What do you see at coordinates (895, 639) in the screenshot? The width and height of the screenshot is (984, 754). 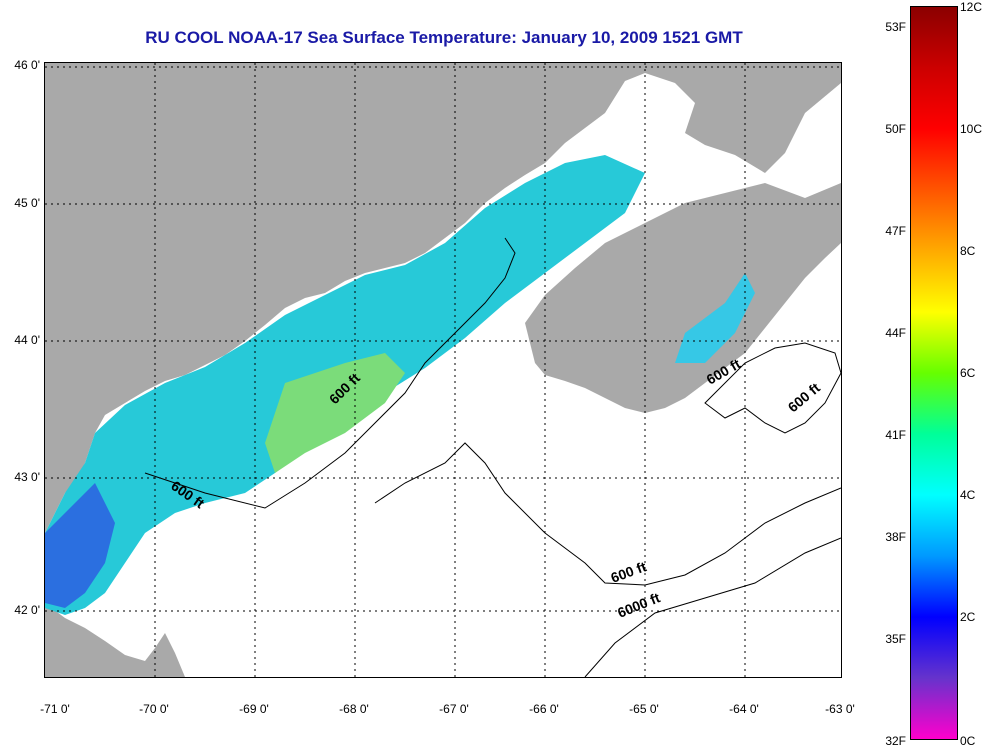 I see `colorbar-f-label: 35F` at bounding box center [895, 639].